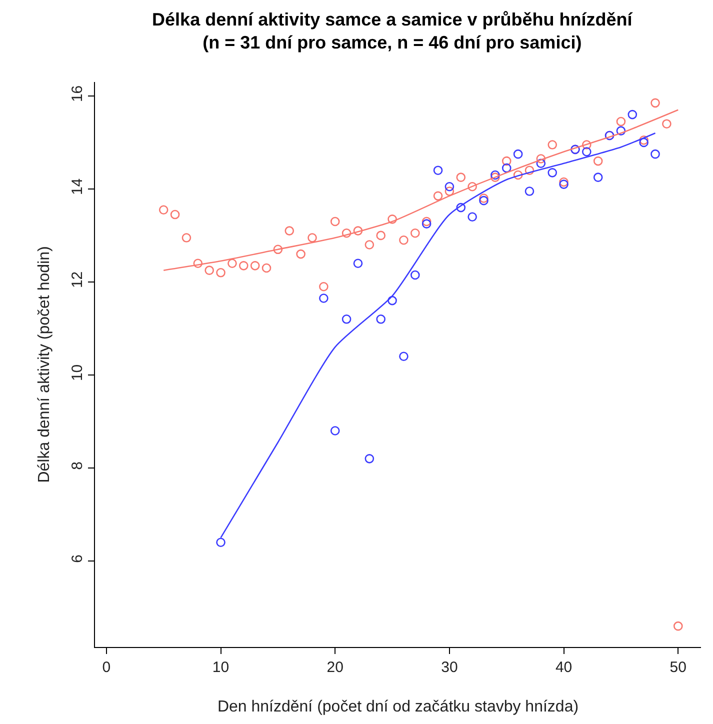 The width and height of the screenshot is (713, 724). What do you see at coordinates (449, 667) in the screenshot?
I see `x-tick-label: 30` at bounding box center [449, 667].